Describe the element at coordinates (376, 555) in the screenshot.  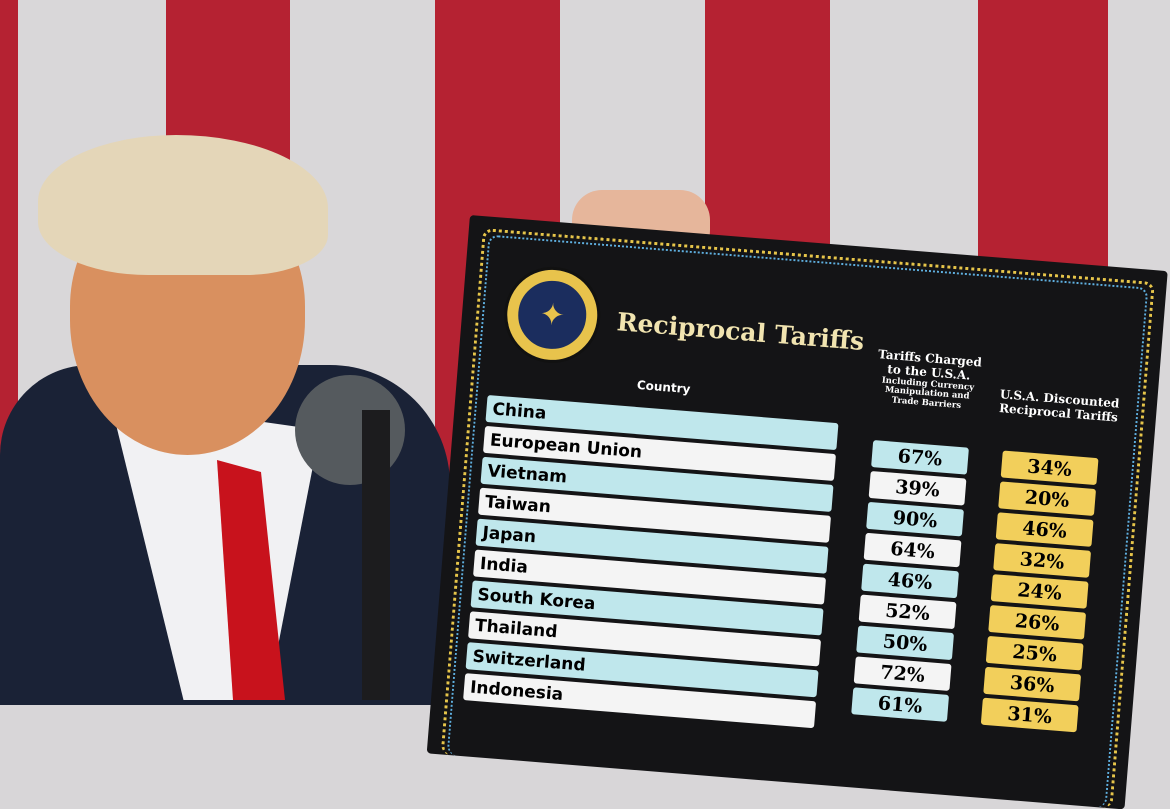
I see `mic-stand` at that location.